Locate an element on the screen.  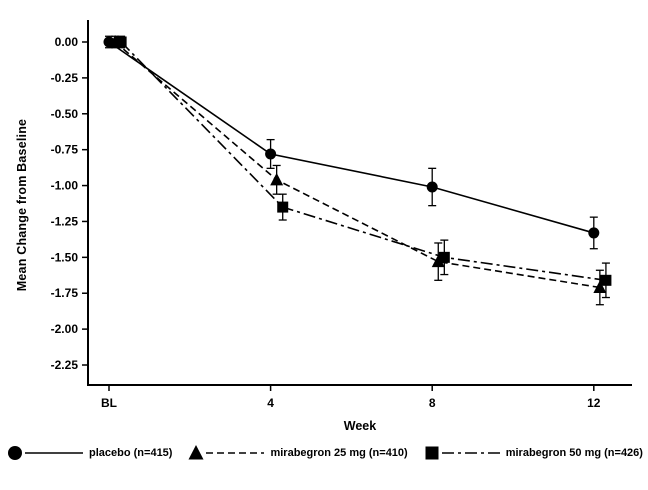
legend-label-mirabegron-25mg: mirabegron 25 mg (n=410) is located at coordinates (339, 453).